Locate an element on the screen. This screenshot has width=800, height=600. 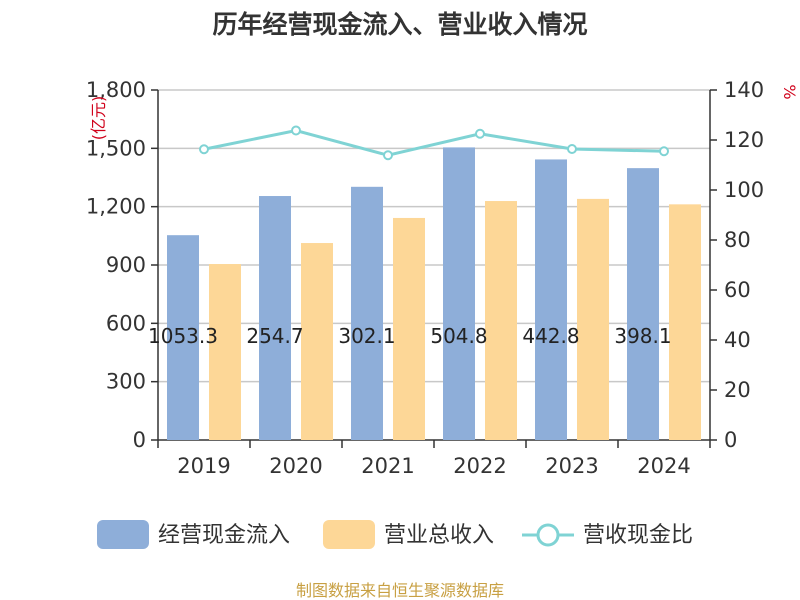
legend-label-revenue: 营业总收入 is located at coordinates (439, 535).